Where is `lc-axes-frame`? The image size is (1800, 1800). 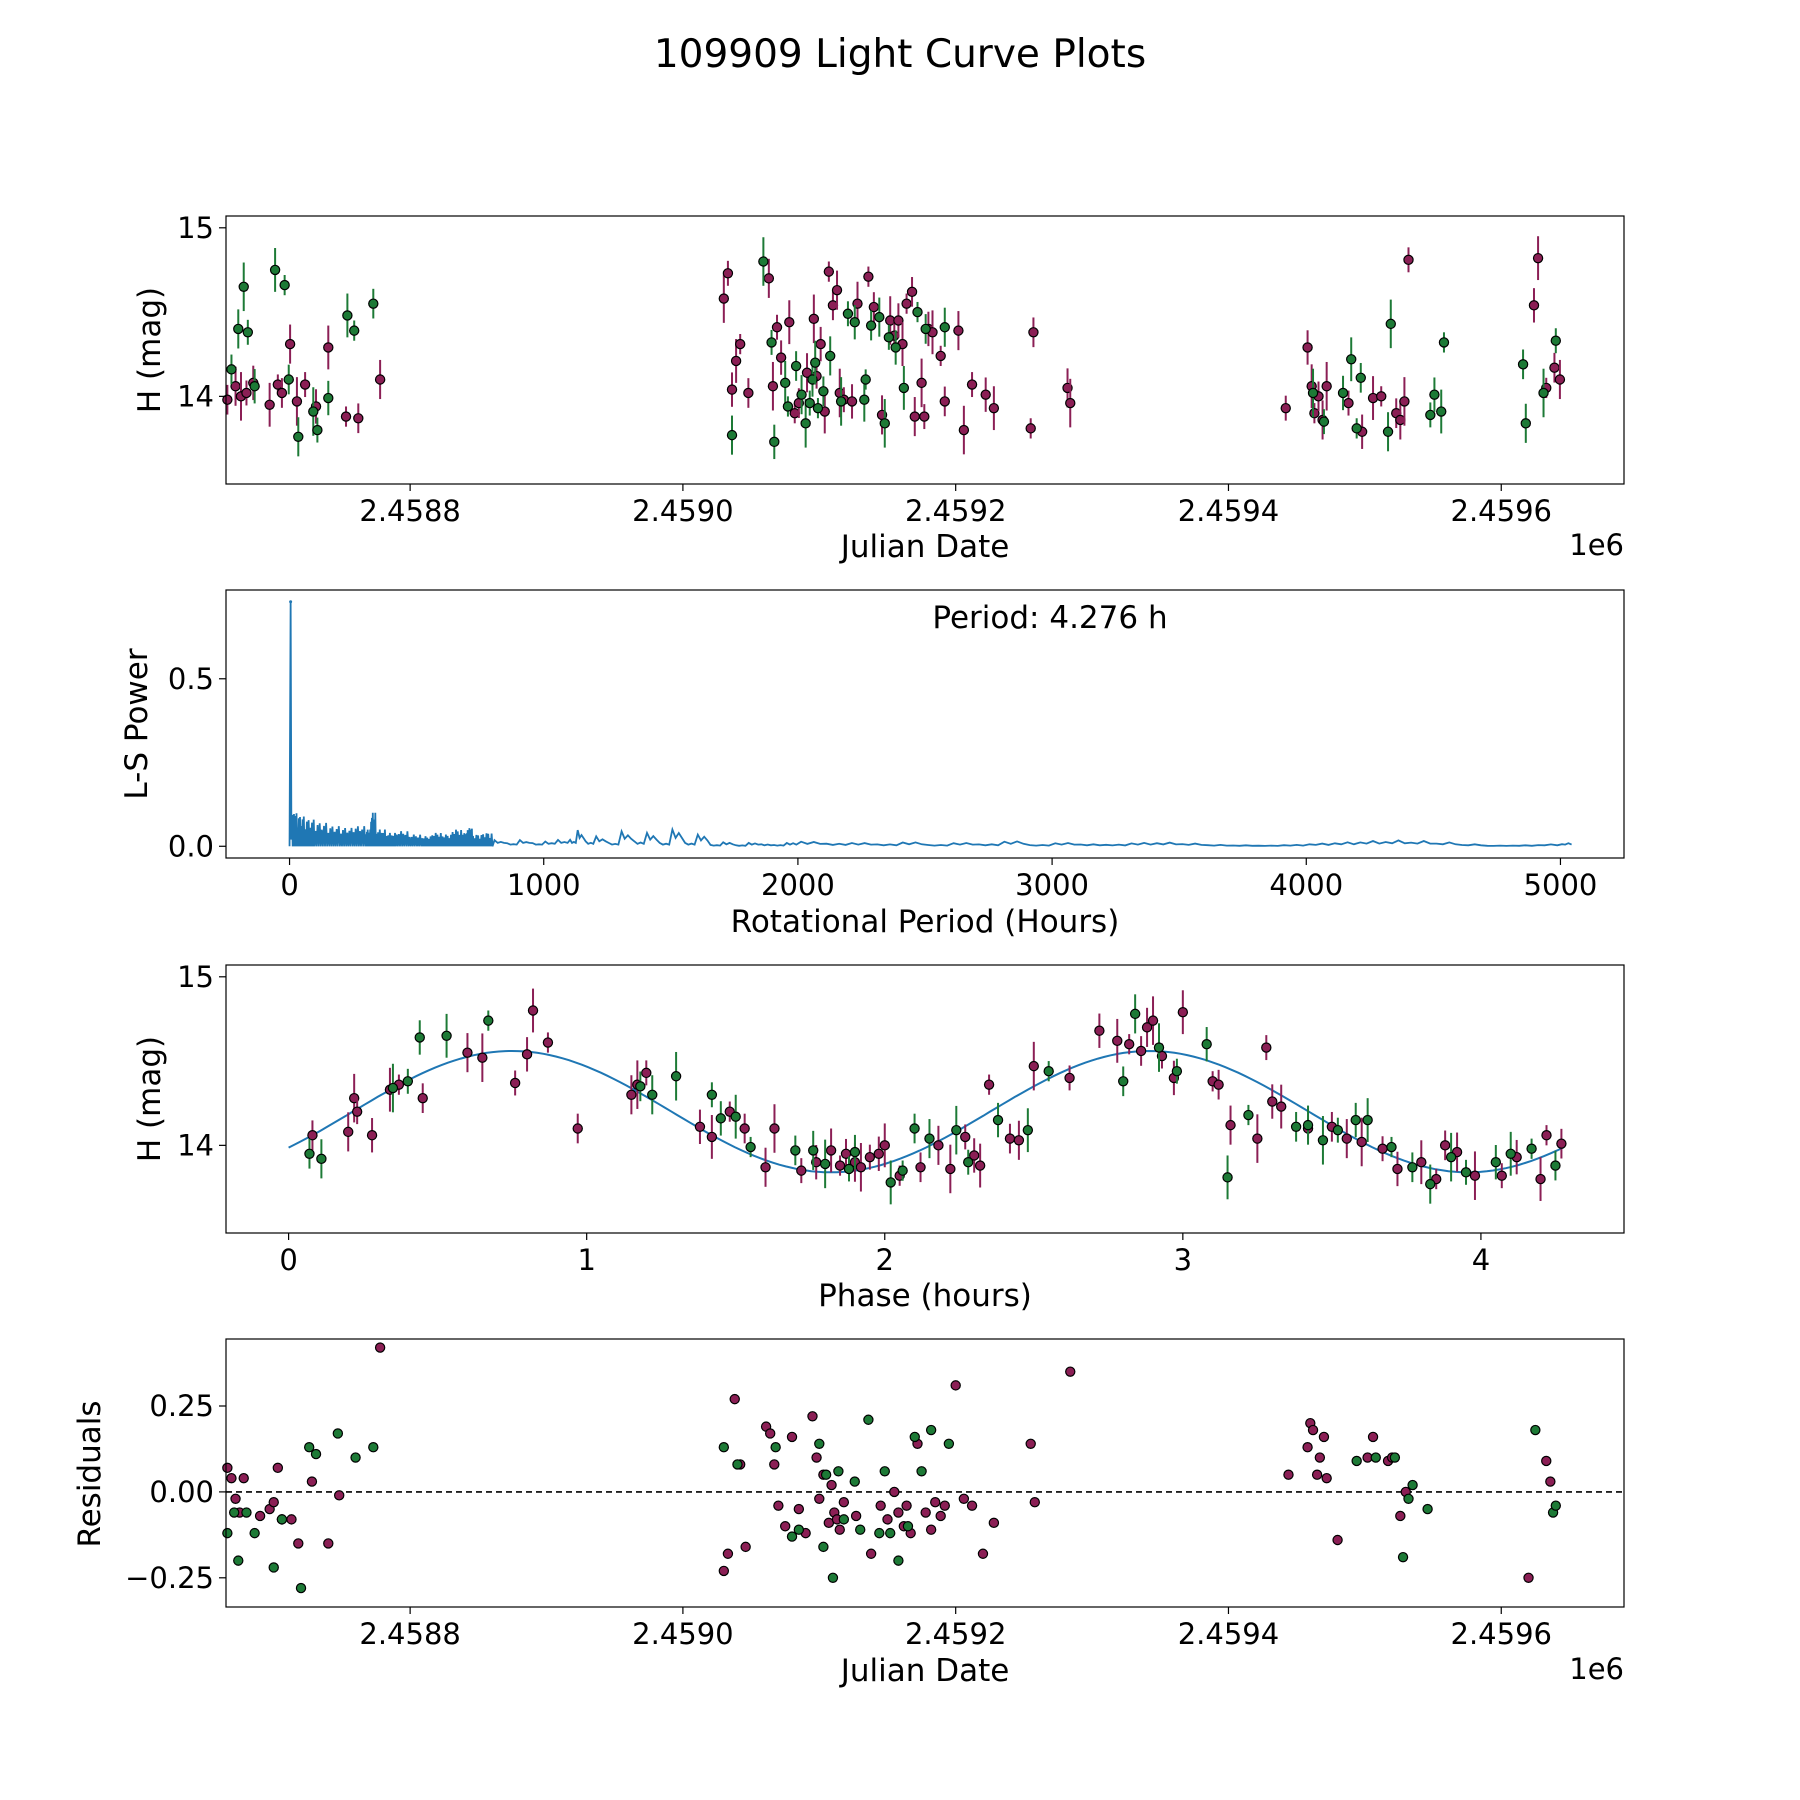 lc-axes-frame is located at coordinates (925, 350).